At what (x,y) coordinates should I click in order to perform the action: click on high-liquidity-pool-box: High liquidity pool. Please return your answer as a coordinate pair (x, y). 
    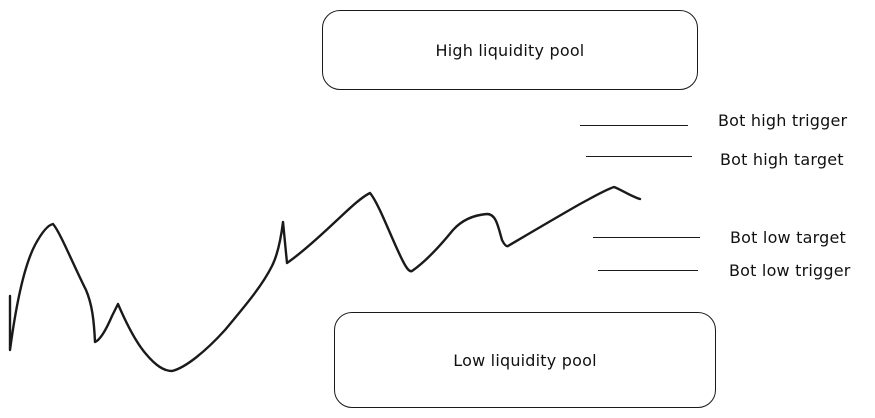
    Looking at the image, I should click on (510, 50).